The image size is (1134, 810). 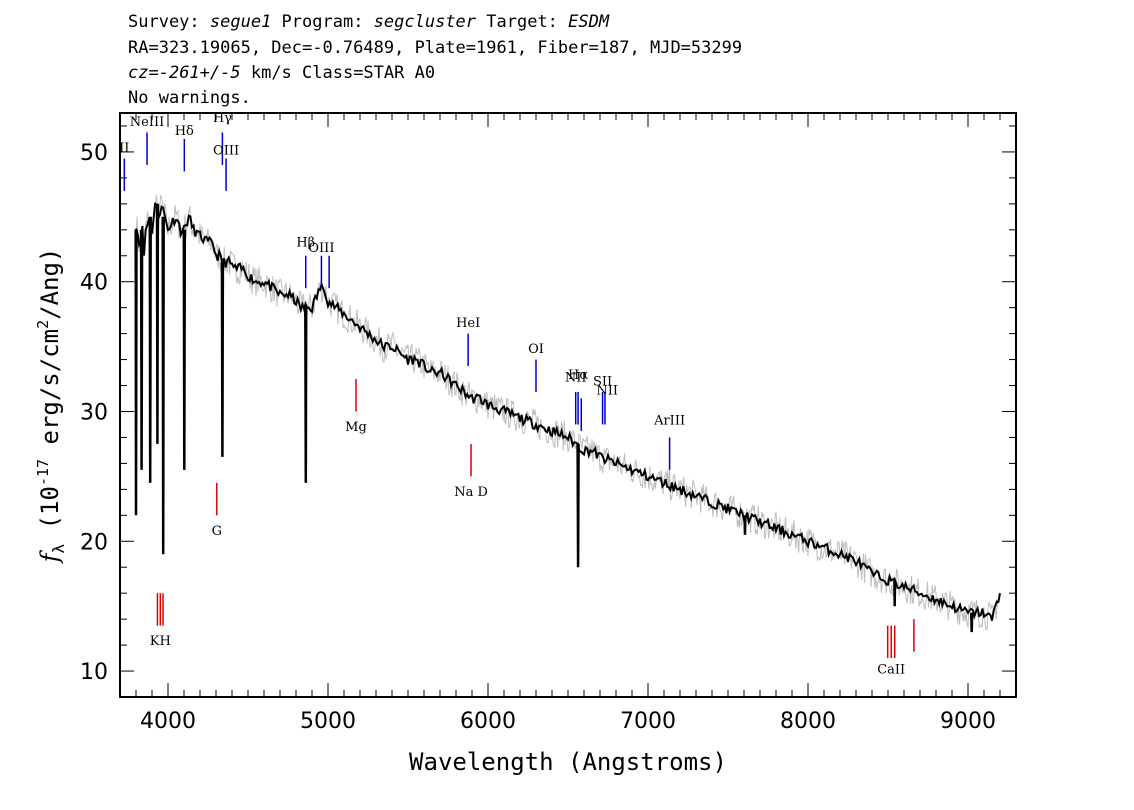 What do you see at coordinates (488, 721) in the screenshot?
I see `x-tick-label: 6000` at bounding box center [488, 721].